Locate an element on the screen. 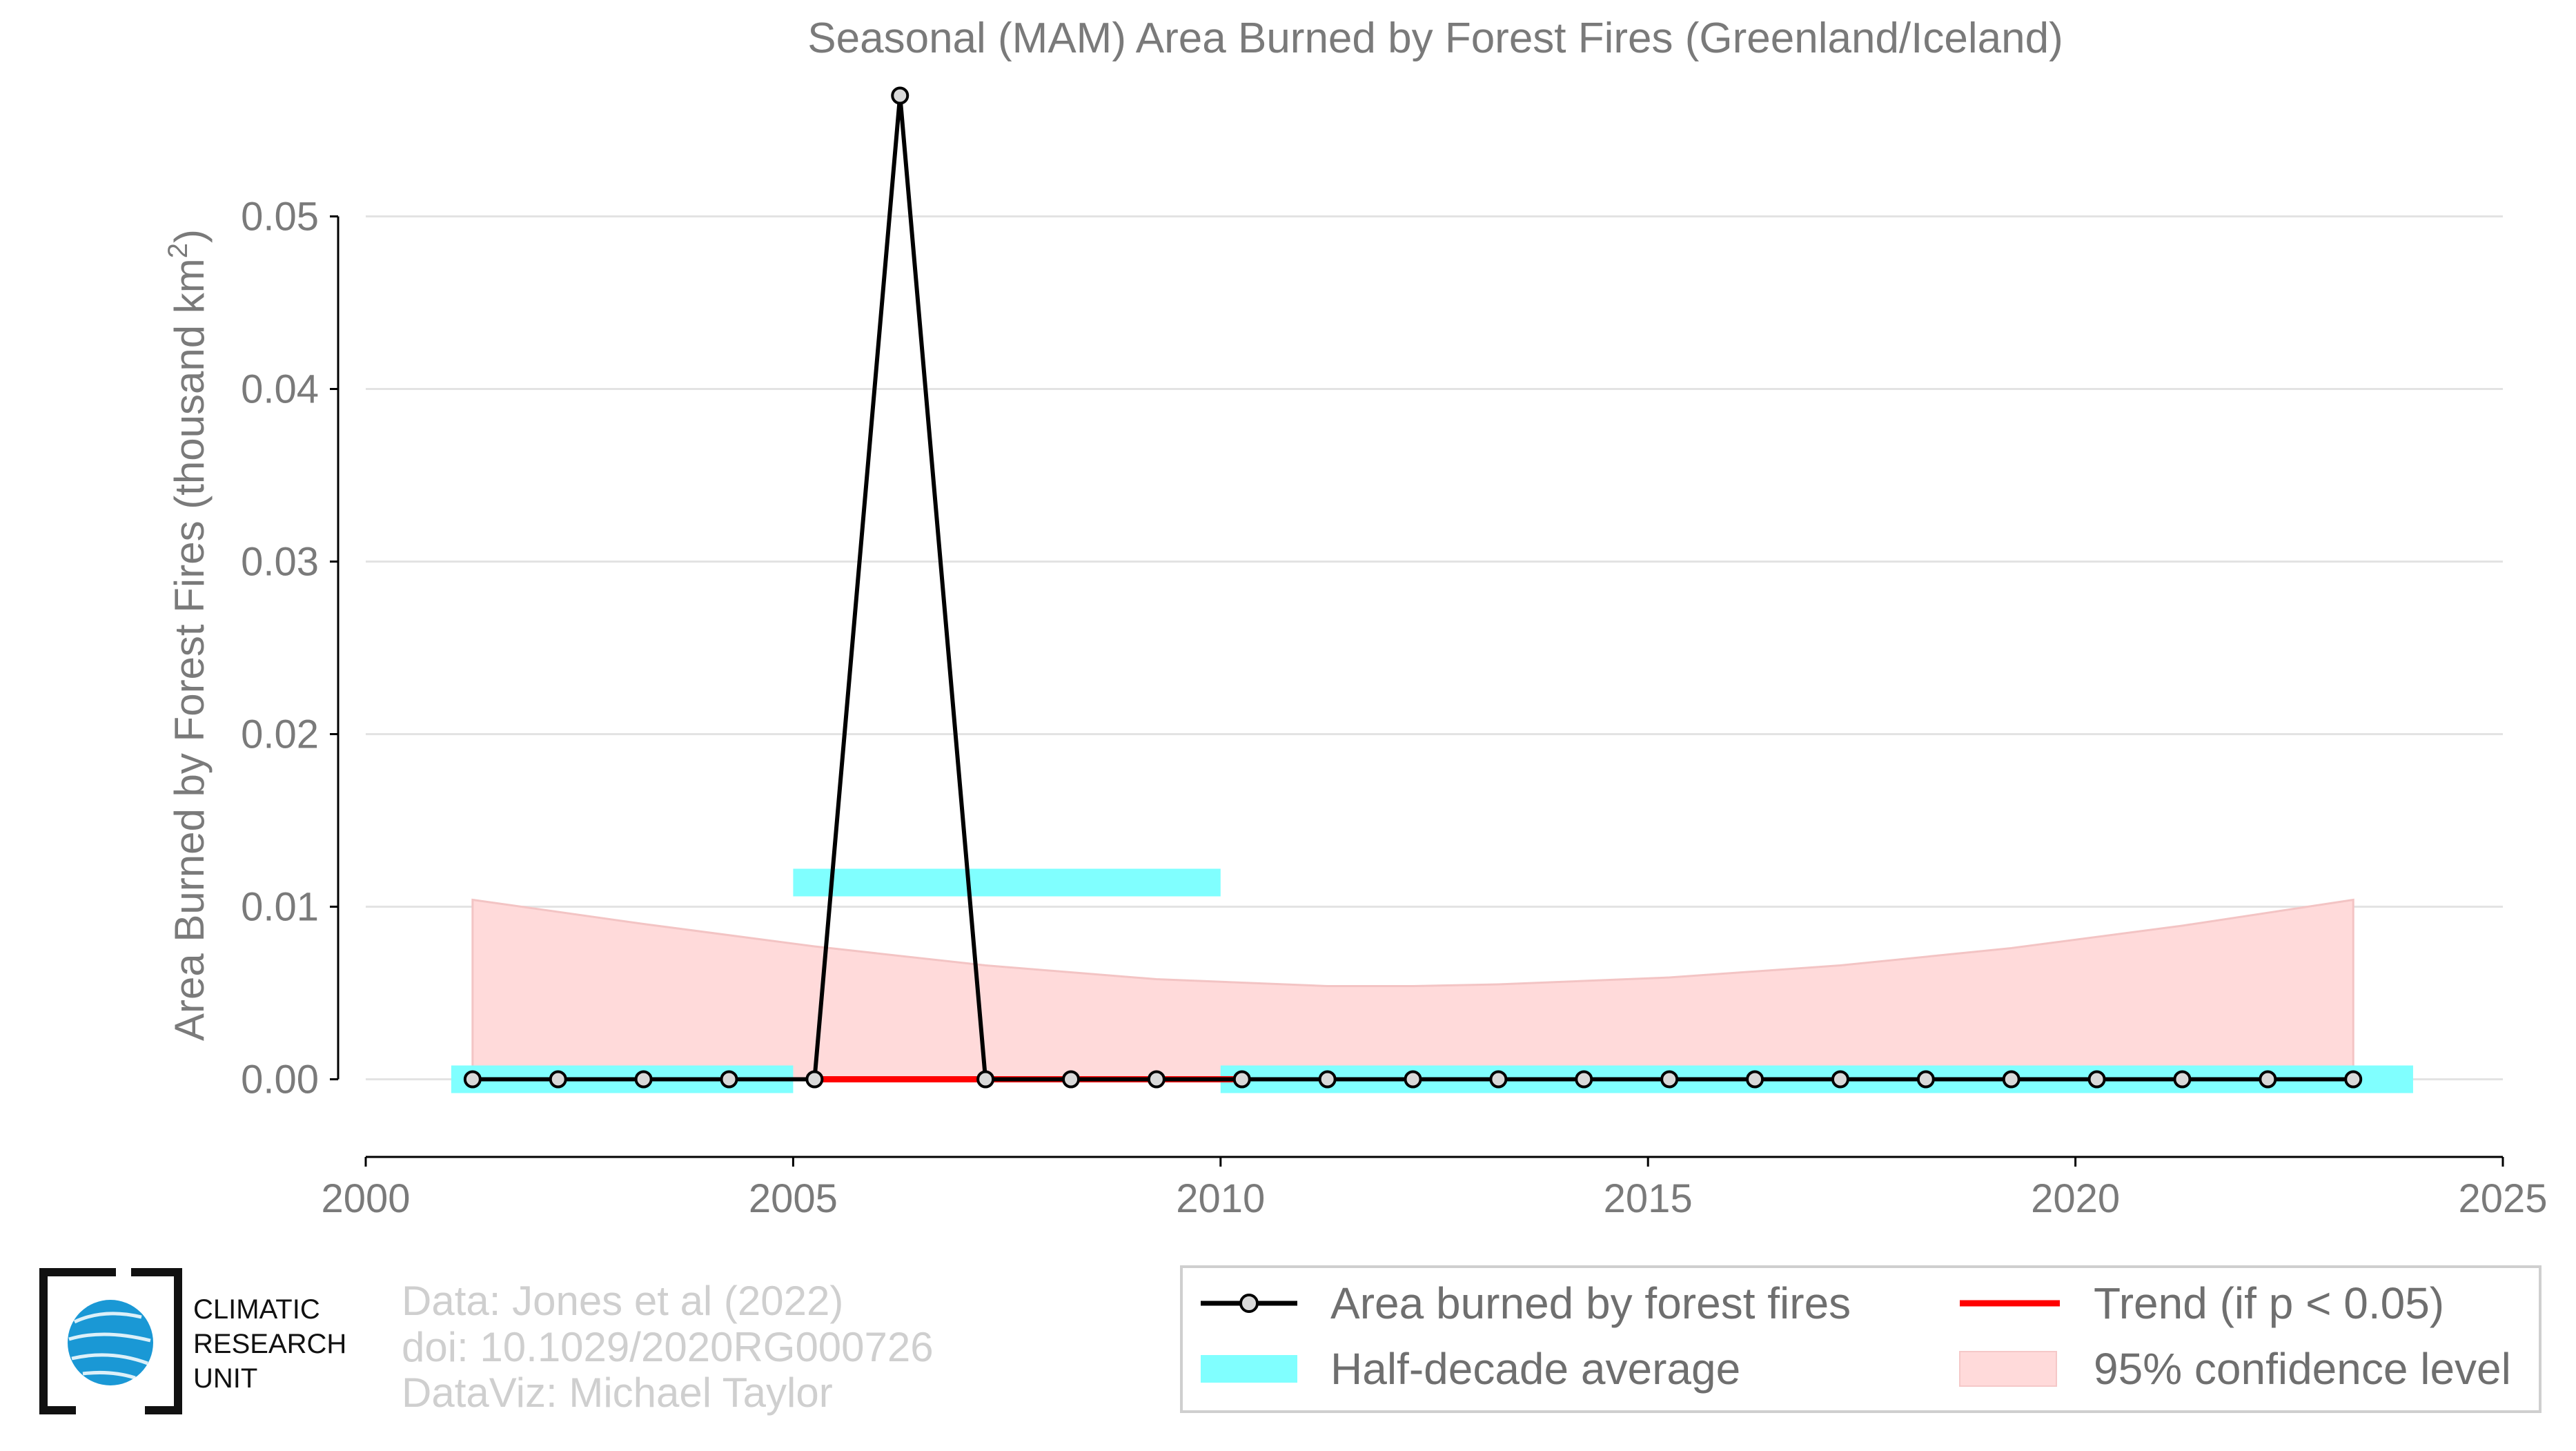 The image size is (2576, 1451). legend-box is located at coordinates (1860, 1339).